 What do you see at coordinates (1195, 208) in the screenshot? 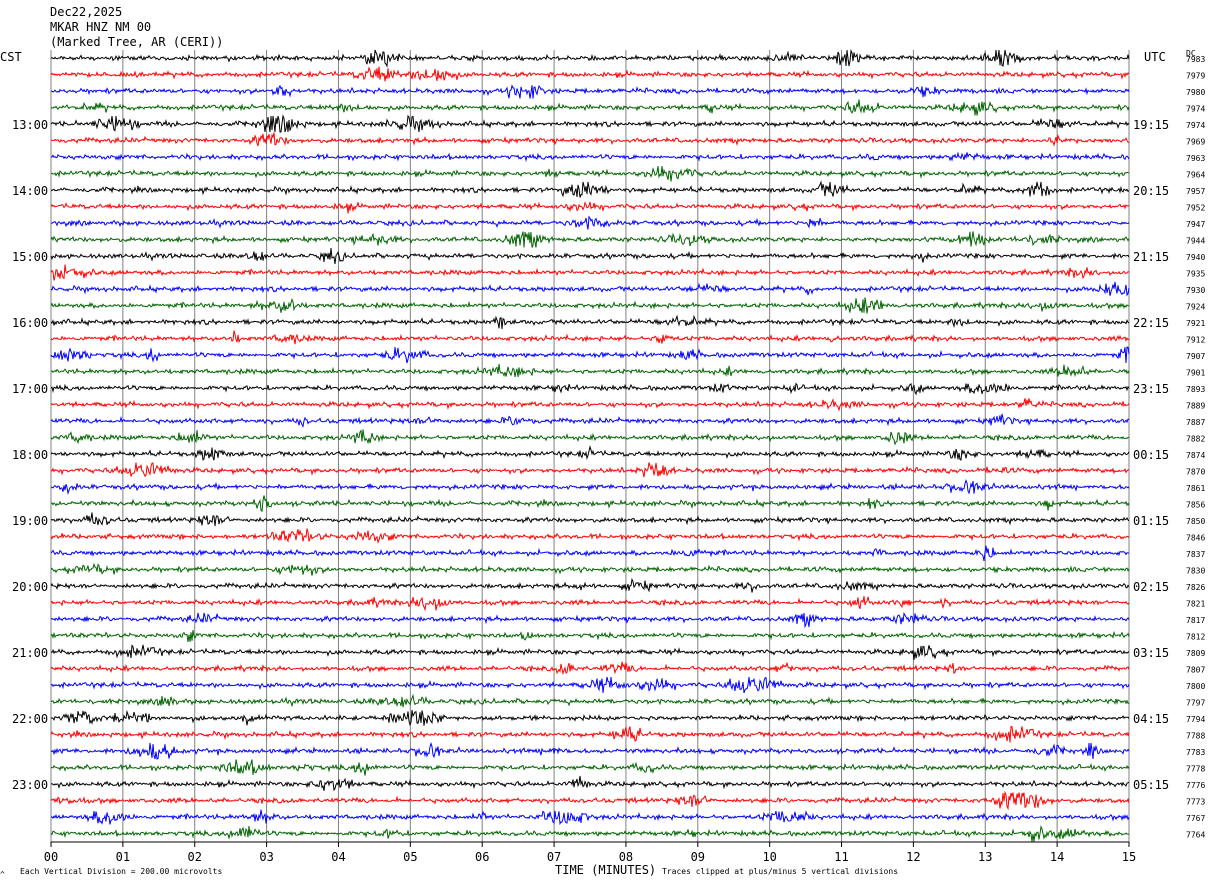
I see `dc-offset-value: 7952` at bounding box center [1195, 208].